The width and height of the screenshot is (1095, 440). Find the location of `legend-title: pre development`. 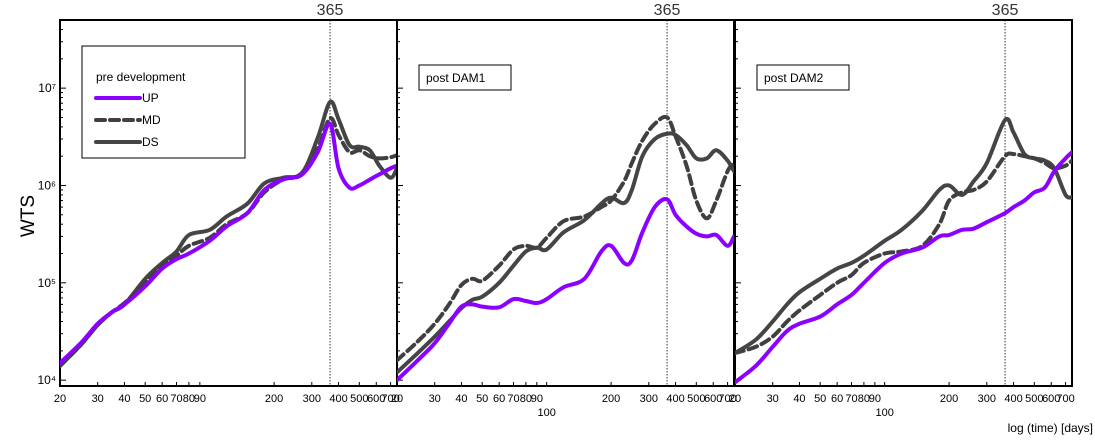

legend-title: pre development is located at coordinates (141, 77).